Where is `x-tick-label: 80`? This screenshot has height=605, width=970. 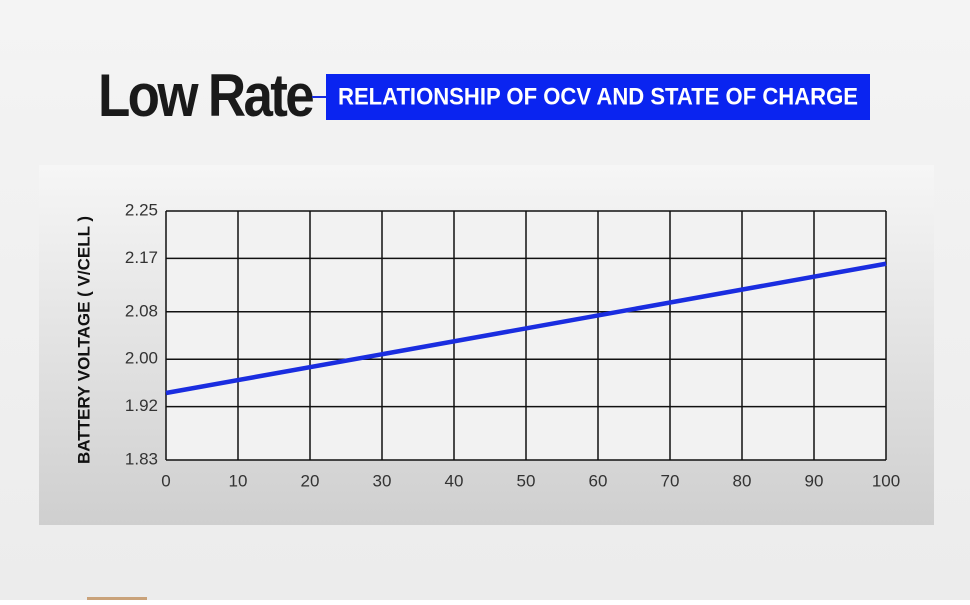
x-tick-label: 80 is located at coordinates (742, 480).